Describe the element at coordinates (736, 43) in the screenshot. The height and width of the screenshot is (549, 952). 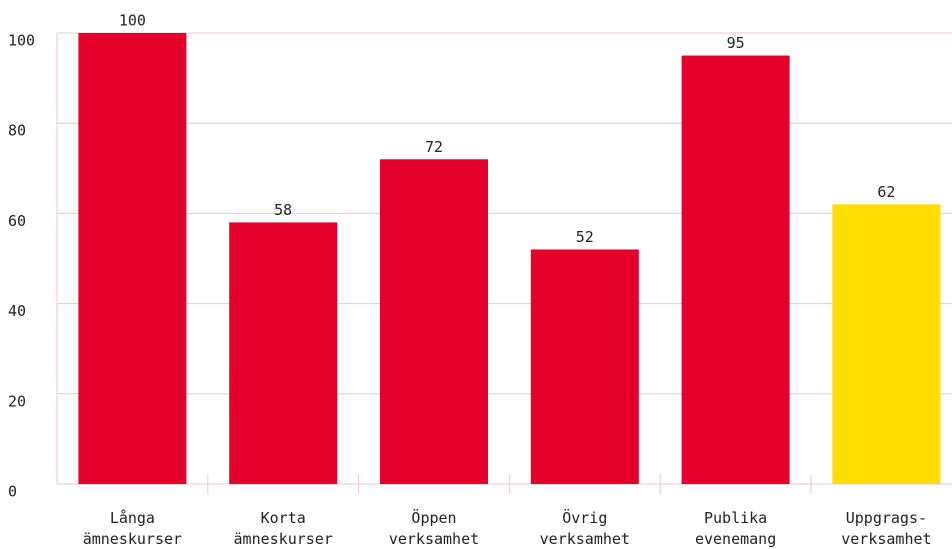
I see `value-label: 95` at that location.